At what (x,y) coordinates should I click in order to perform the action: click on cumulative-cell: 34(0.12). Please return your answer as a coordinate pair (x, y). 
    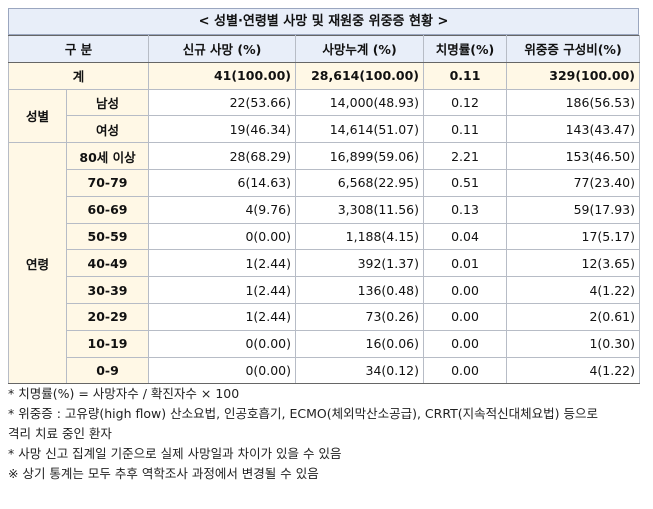
    Looking at the image, I should click on (360, 370).